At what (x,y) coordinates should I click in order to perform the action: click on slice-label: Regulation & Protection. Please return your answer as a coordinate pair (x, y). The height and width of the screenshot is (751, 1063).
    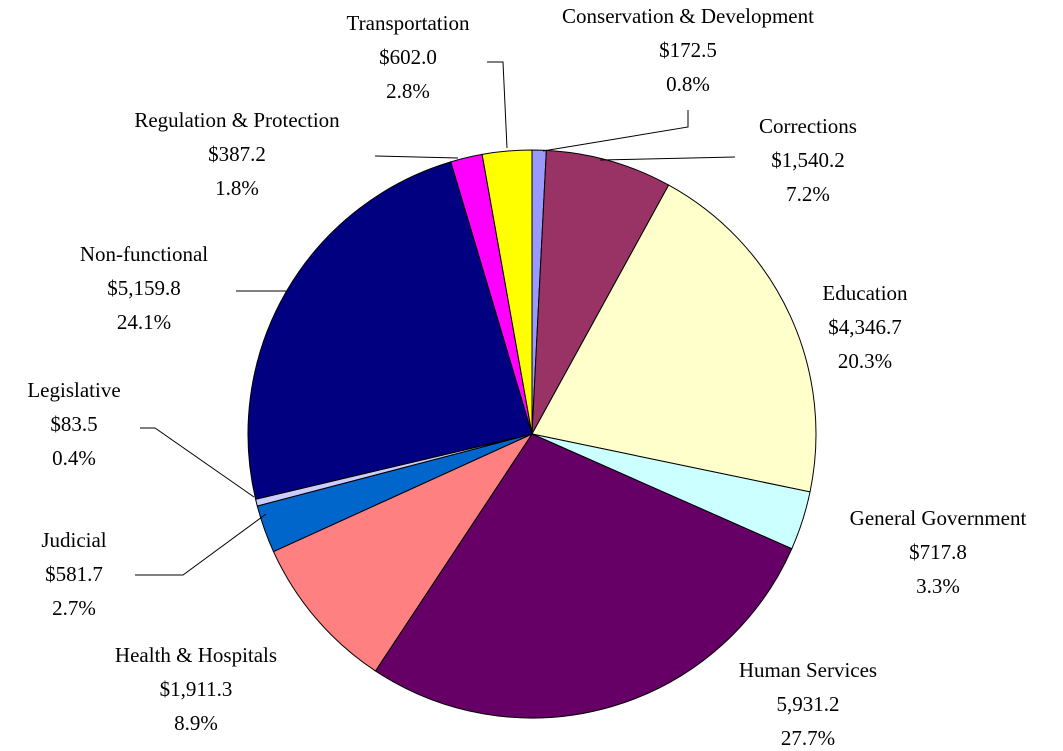
    Looking at the image, I should click on (237, 120).